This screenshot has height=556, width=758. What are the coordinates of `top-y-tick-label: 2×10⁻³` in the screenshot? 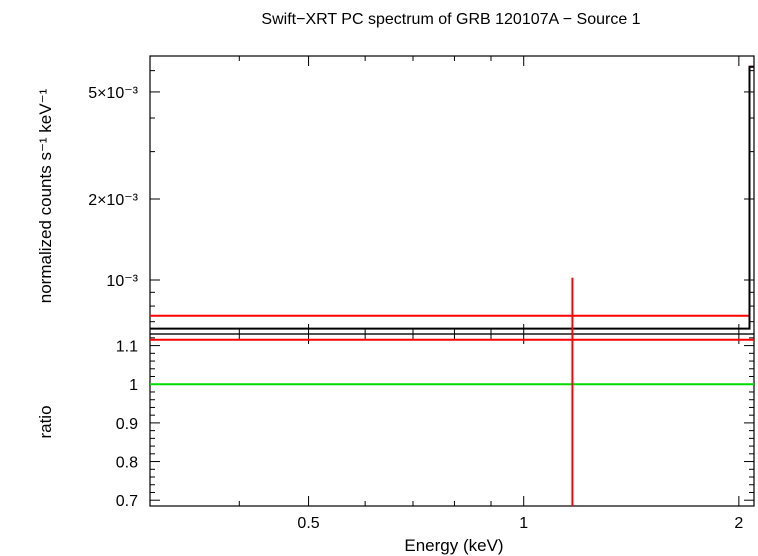 It's located at (113, 200).